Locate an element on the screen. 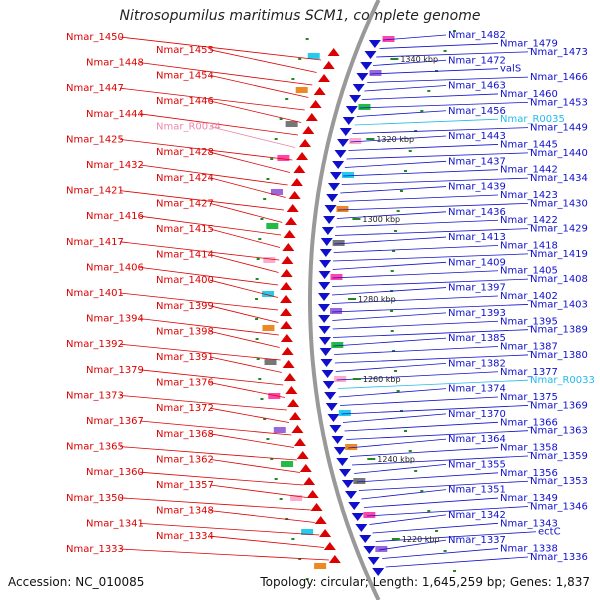  right-gene-label: Nmar_1402 is located at coordinates (529, 296).